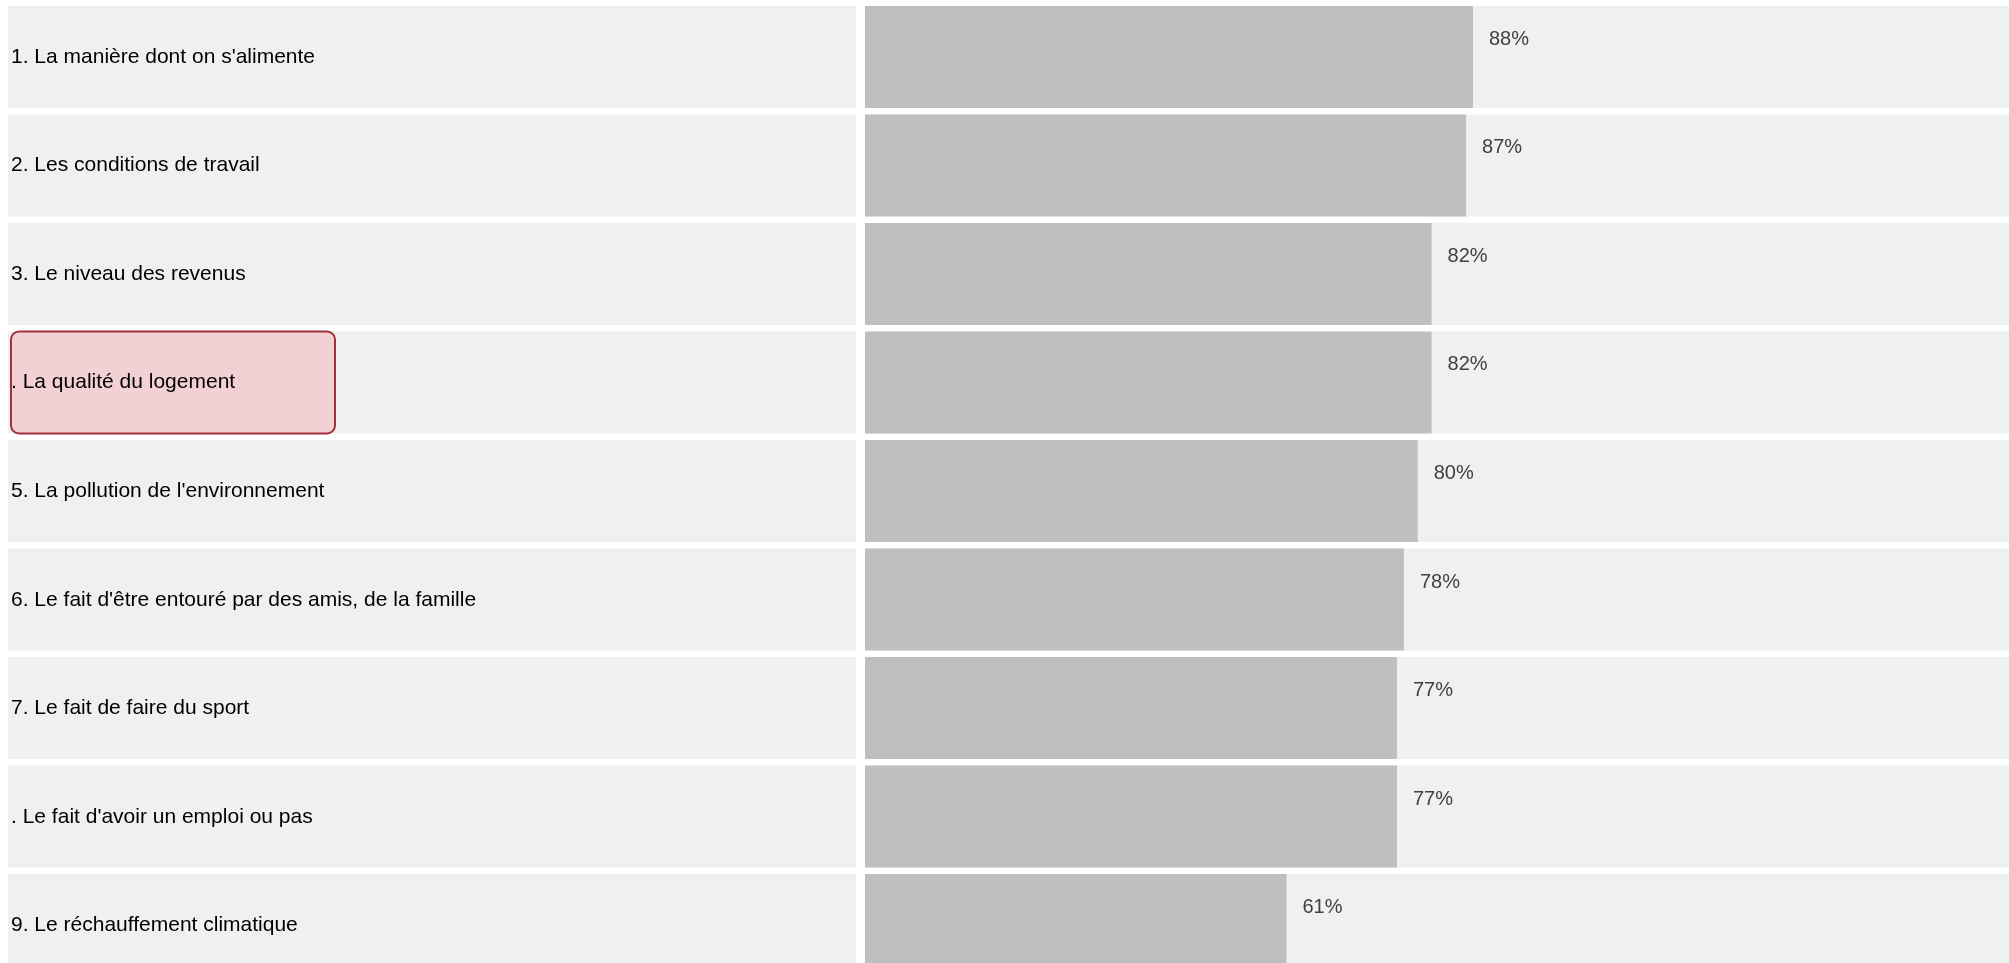  I want to click on y-tick-label: 9. Le réchauffement climatique, so click(154, 923).